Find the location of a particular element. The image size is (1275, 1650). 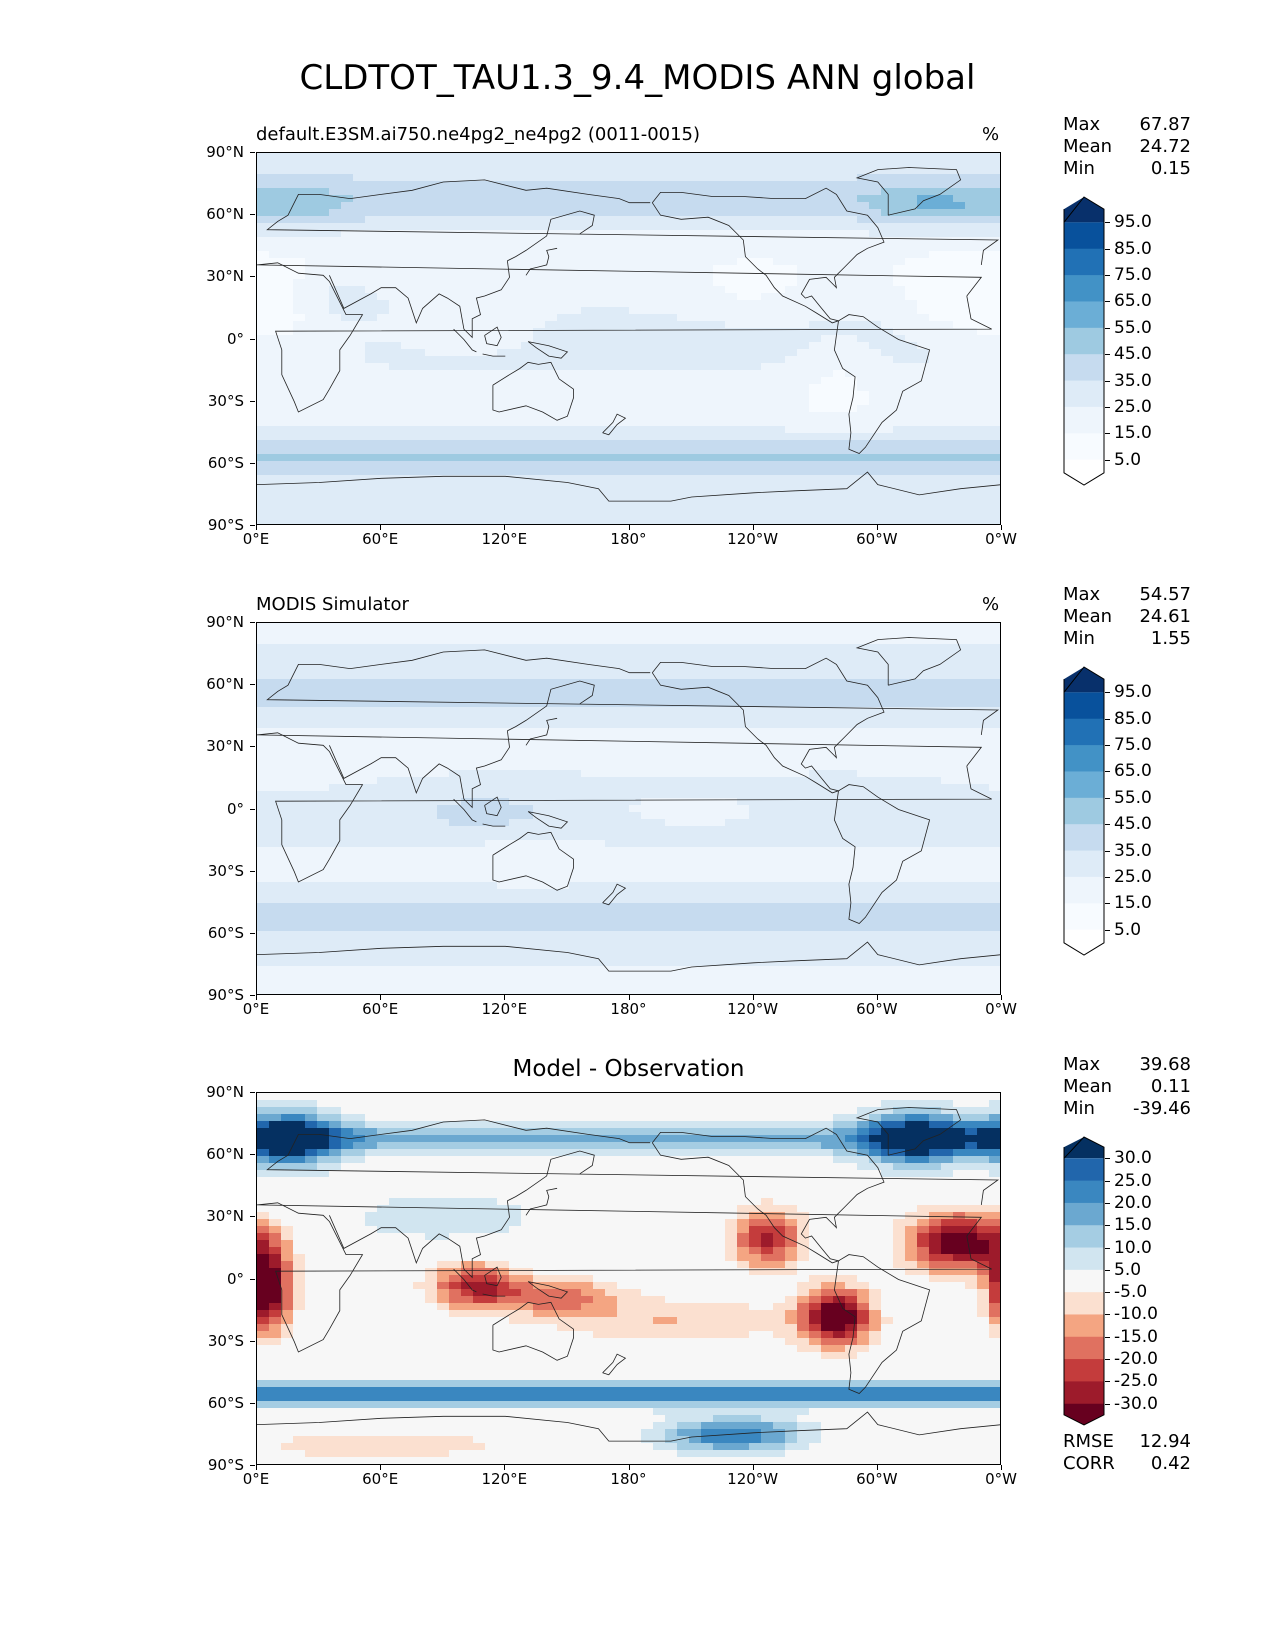

coastline is located at coordinates (628, 486).